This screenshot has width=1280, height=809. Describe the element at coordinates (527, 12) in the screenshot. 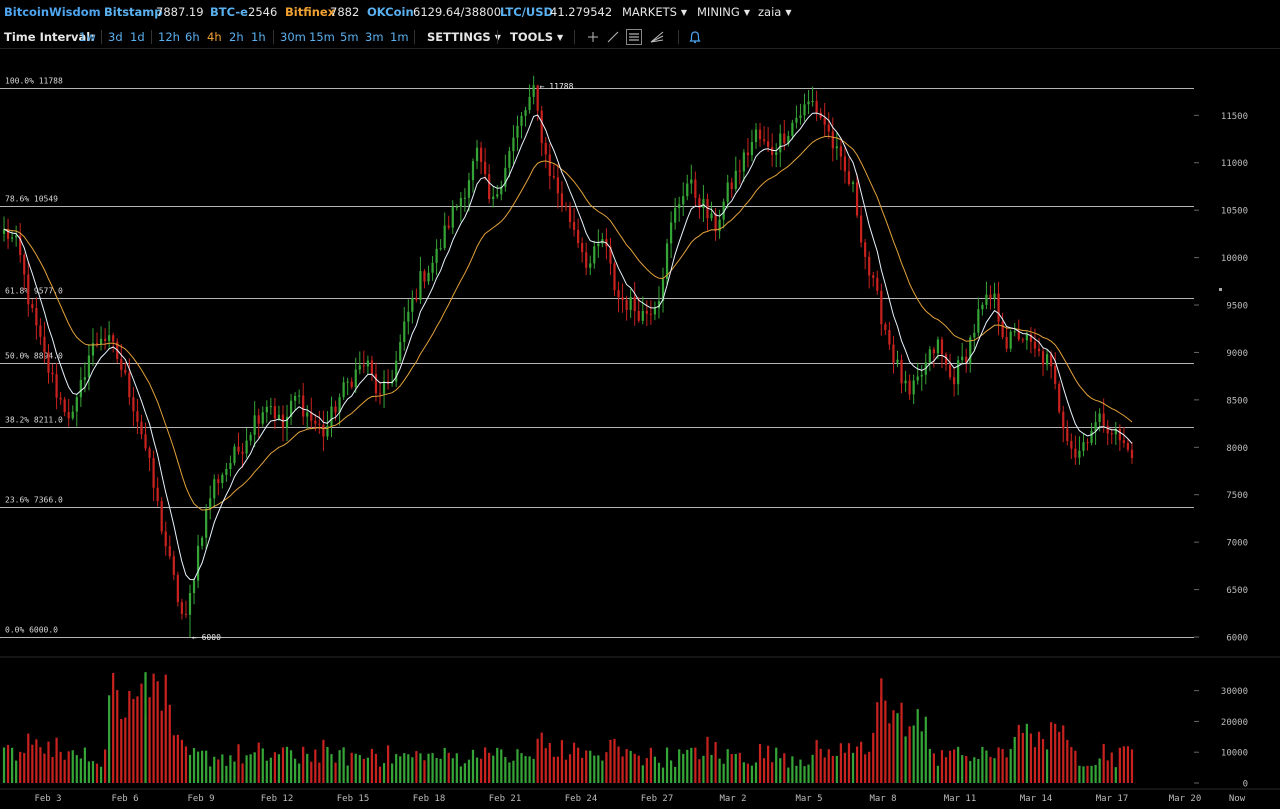

I see `ticker-ltcusd-name: LTC/USD` at that location.